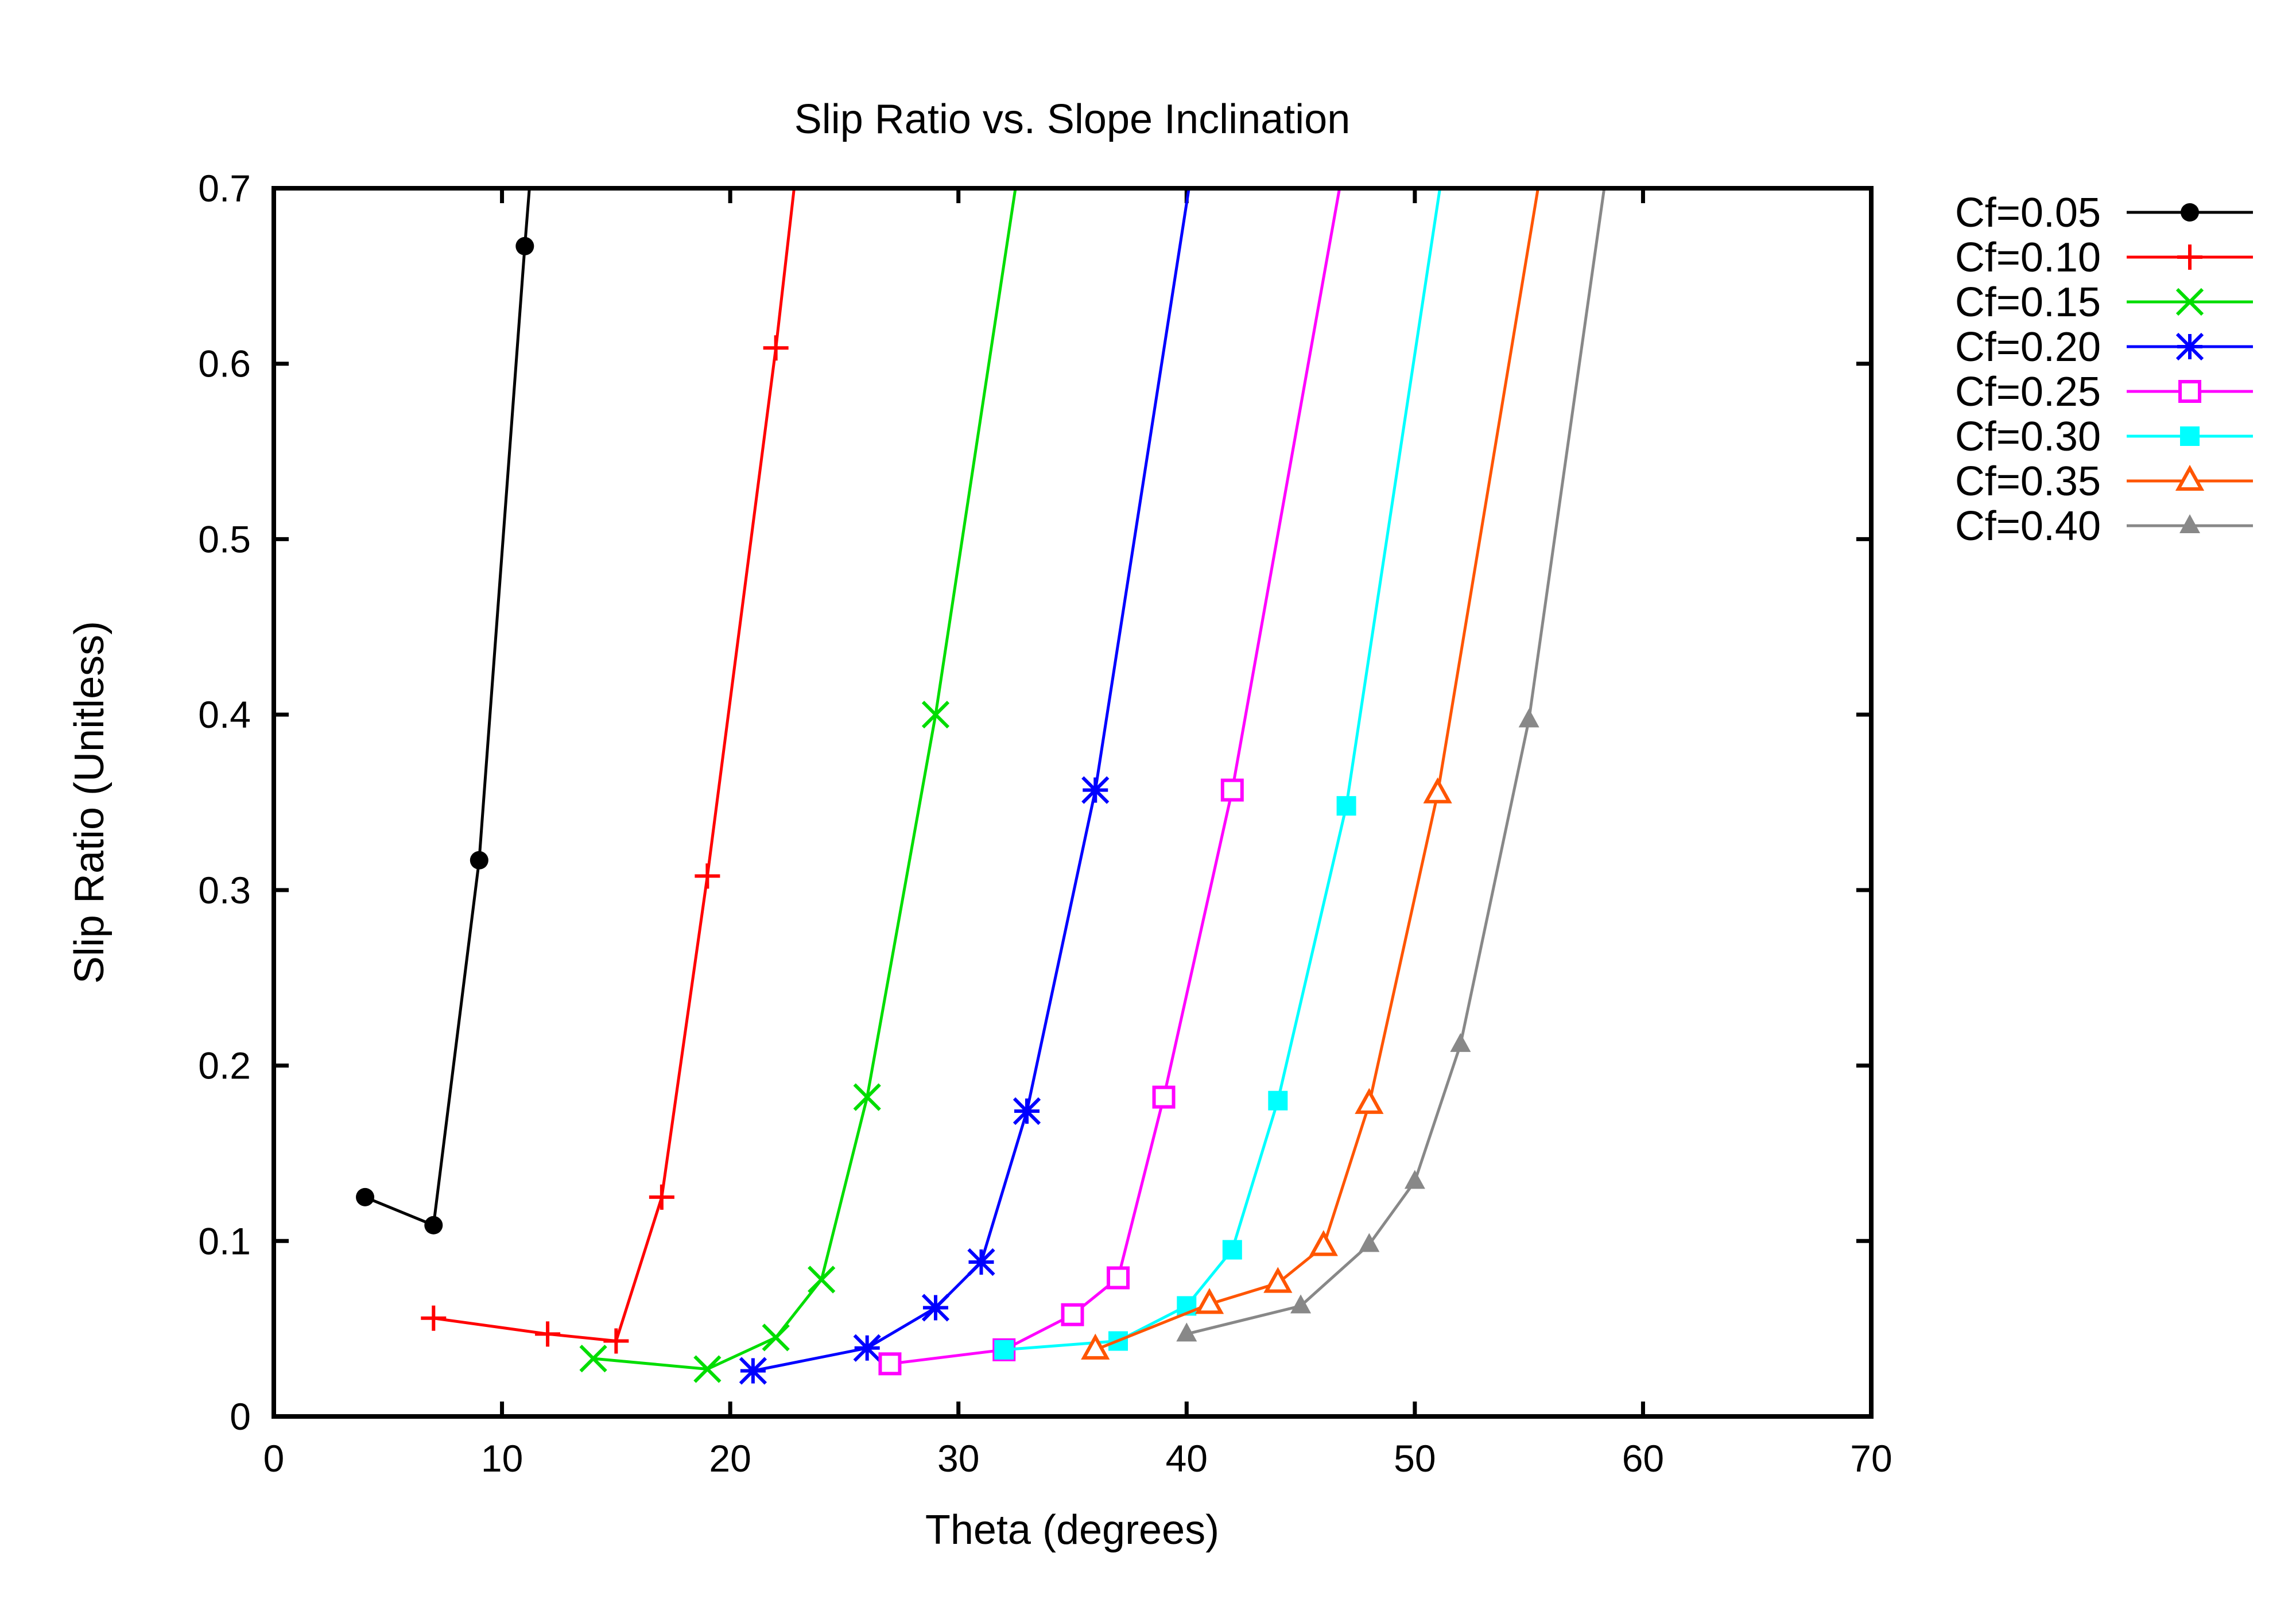 The height and width of the screenshot is (1607, 2296). I want to click on series-Cf=0.15, so click(798, 785).